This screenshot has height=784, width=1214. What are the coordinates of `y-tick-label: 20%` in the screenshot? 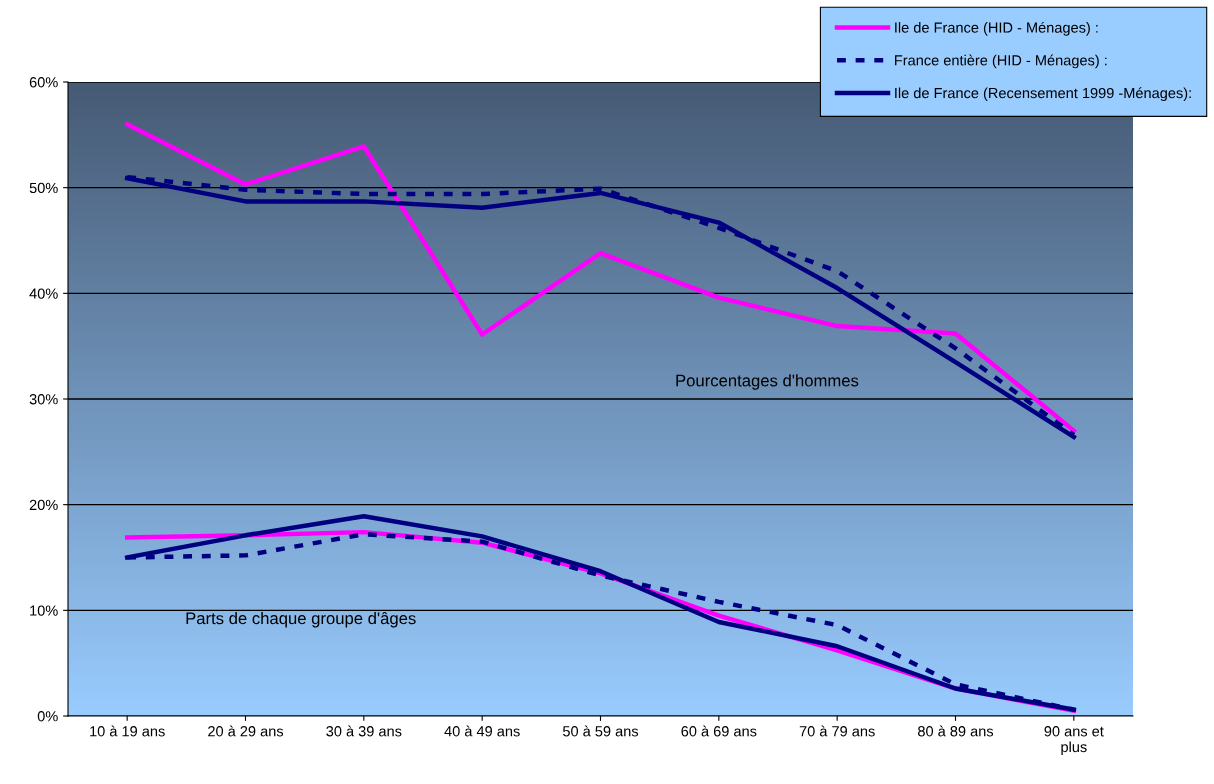 It's located at (43, 505).